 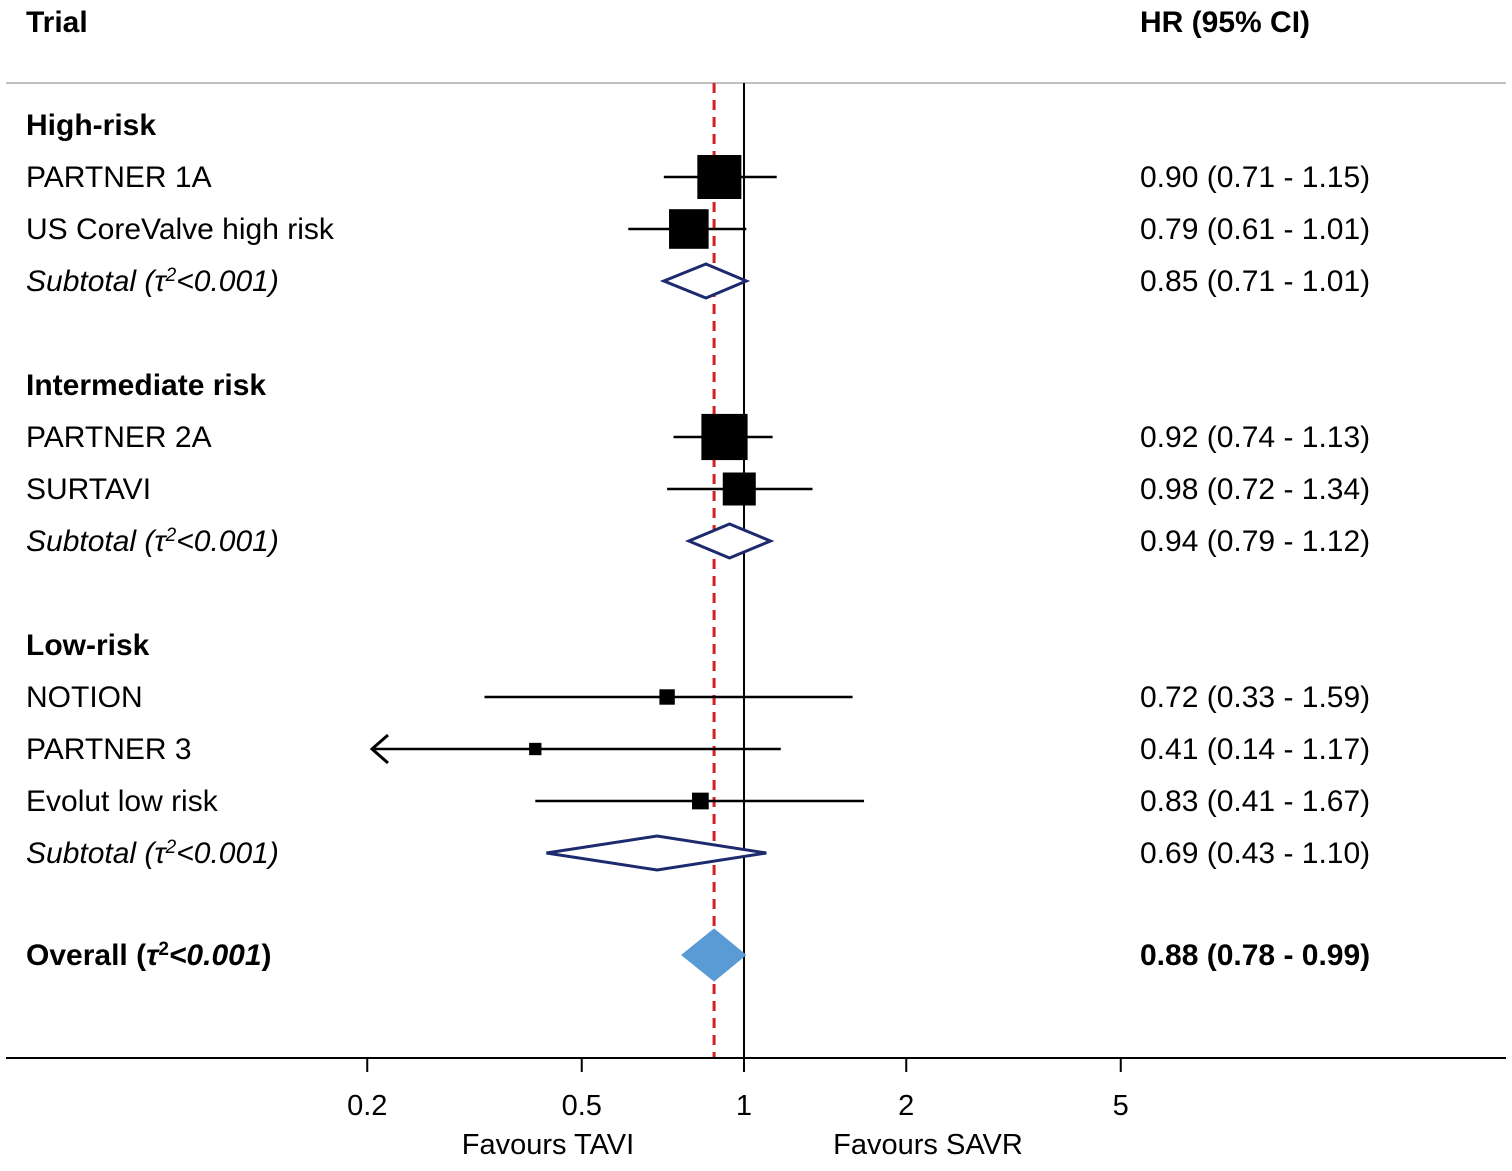 I want to click on overall-label-tau: τ, so click(x=153, y=955).